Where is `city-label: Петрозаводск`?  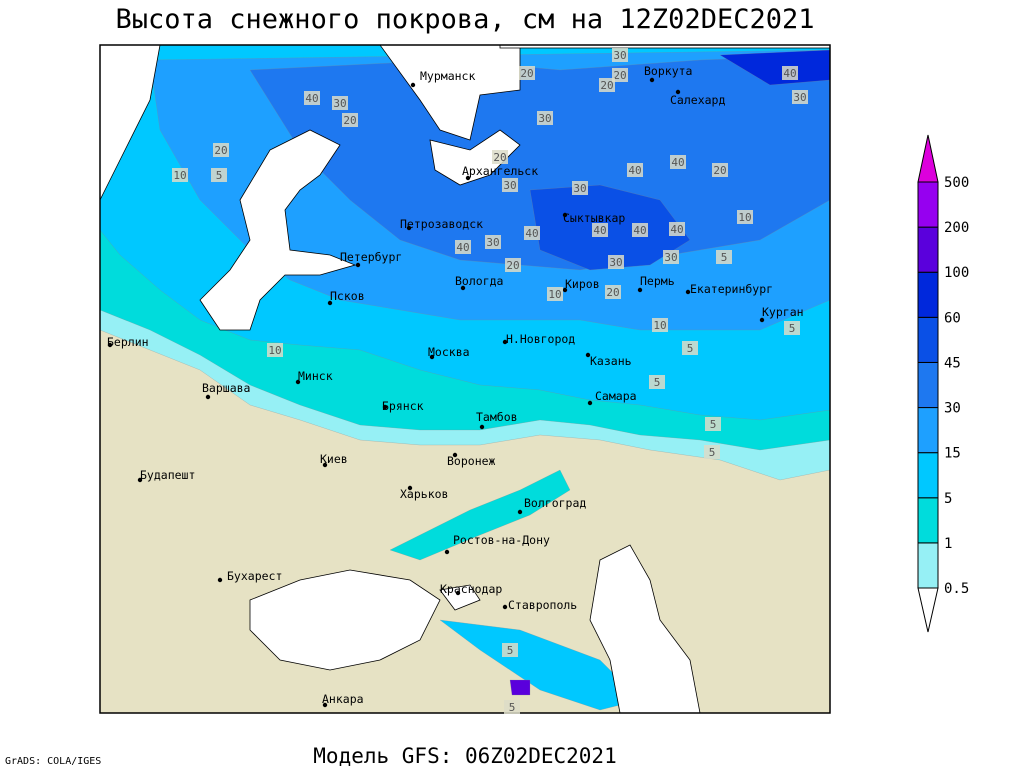 city-label: Петрозаводск is located at coordinates (441, 224).